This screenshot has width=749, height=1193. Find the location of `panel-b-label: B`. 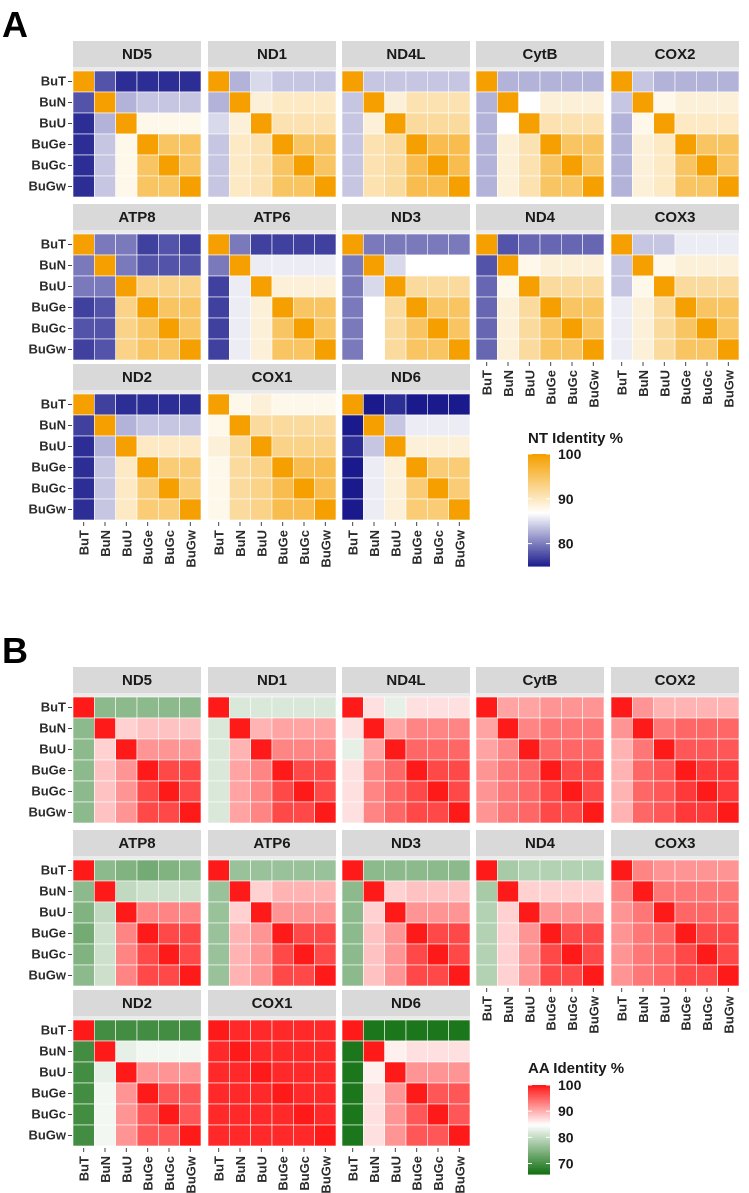

panel-b-label: B is located at coordinates (15, 650).